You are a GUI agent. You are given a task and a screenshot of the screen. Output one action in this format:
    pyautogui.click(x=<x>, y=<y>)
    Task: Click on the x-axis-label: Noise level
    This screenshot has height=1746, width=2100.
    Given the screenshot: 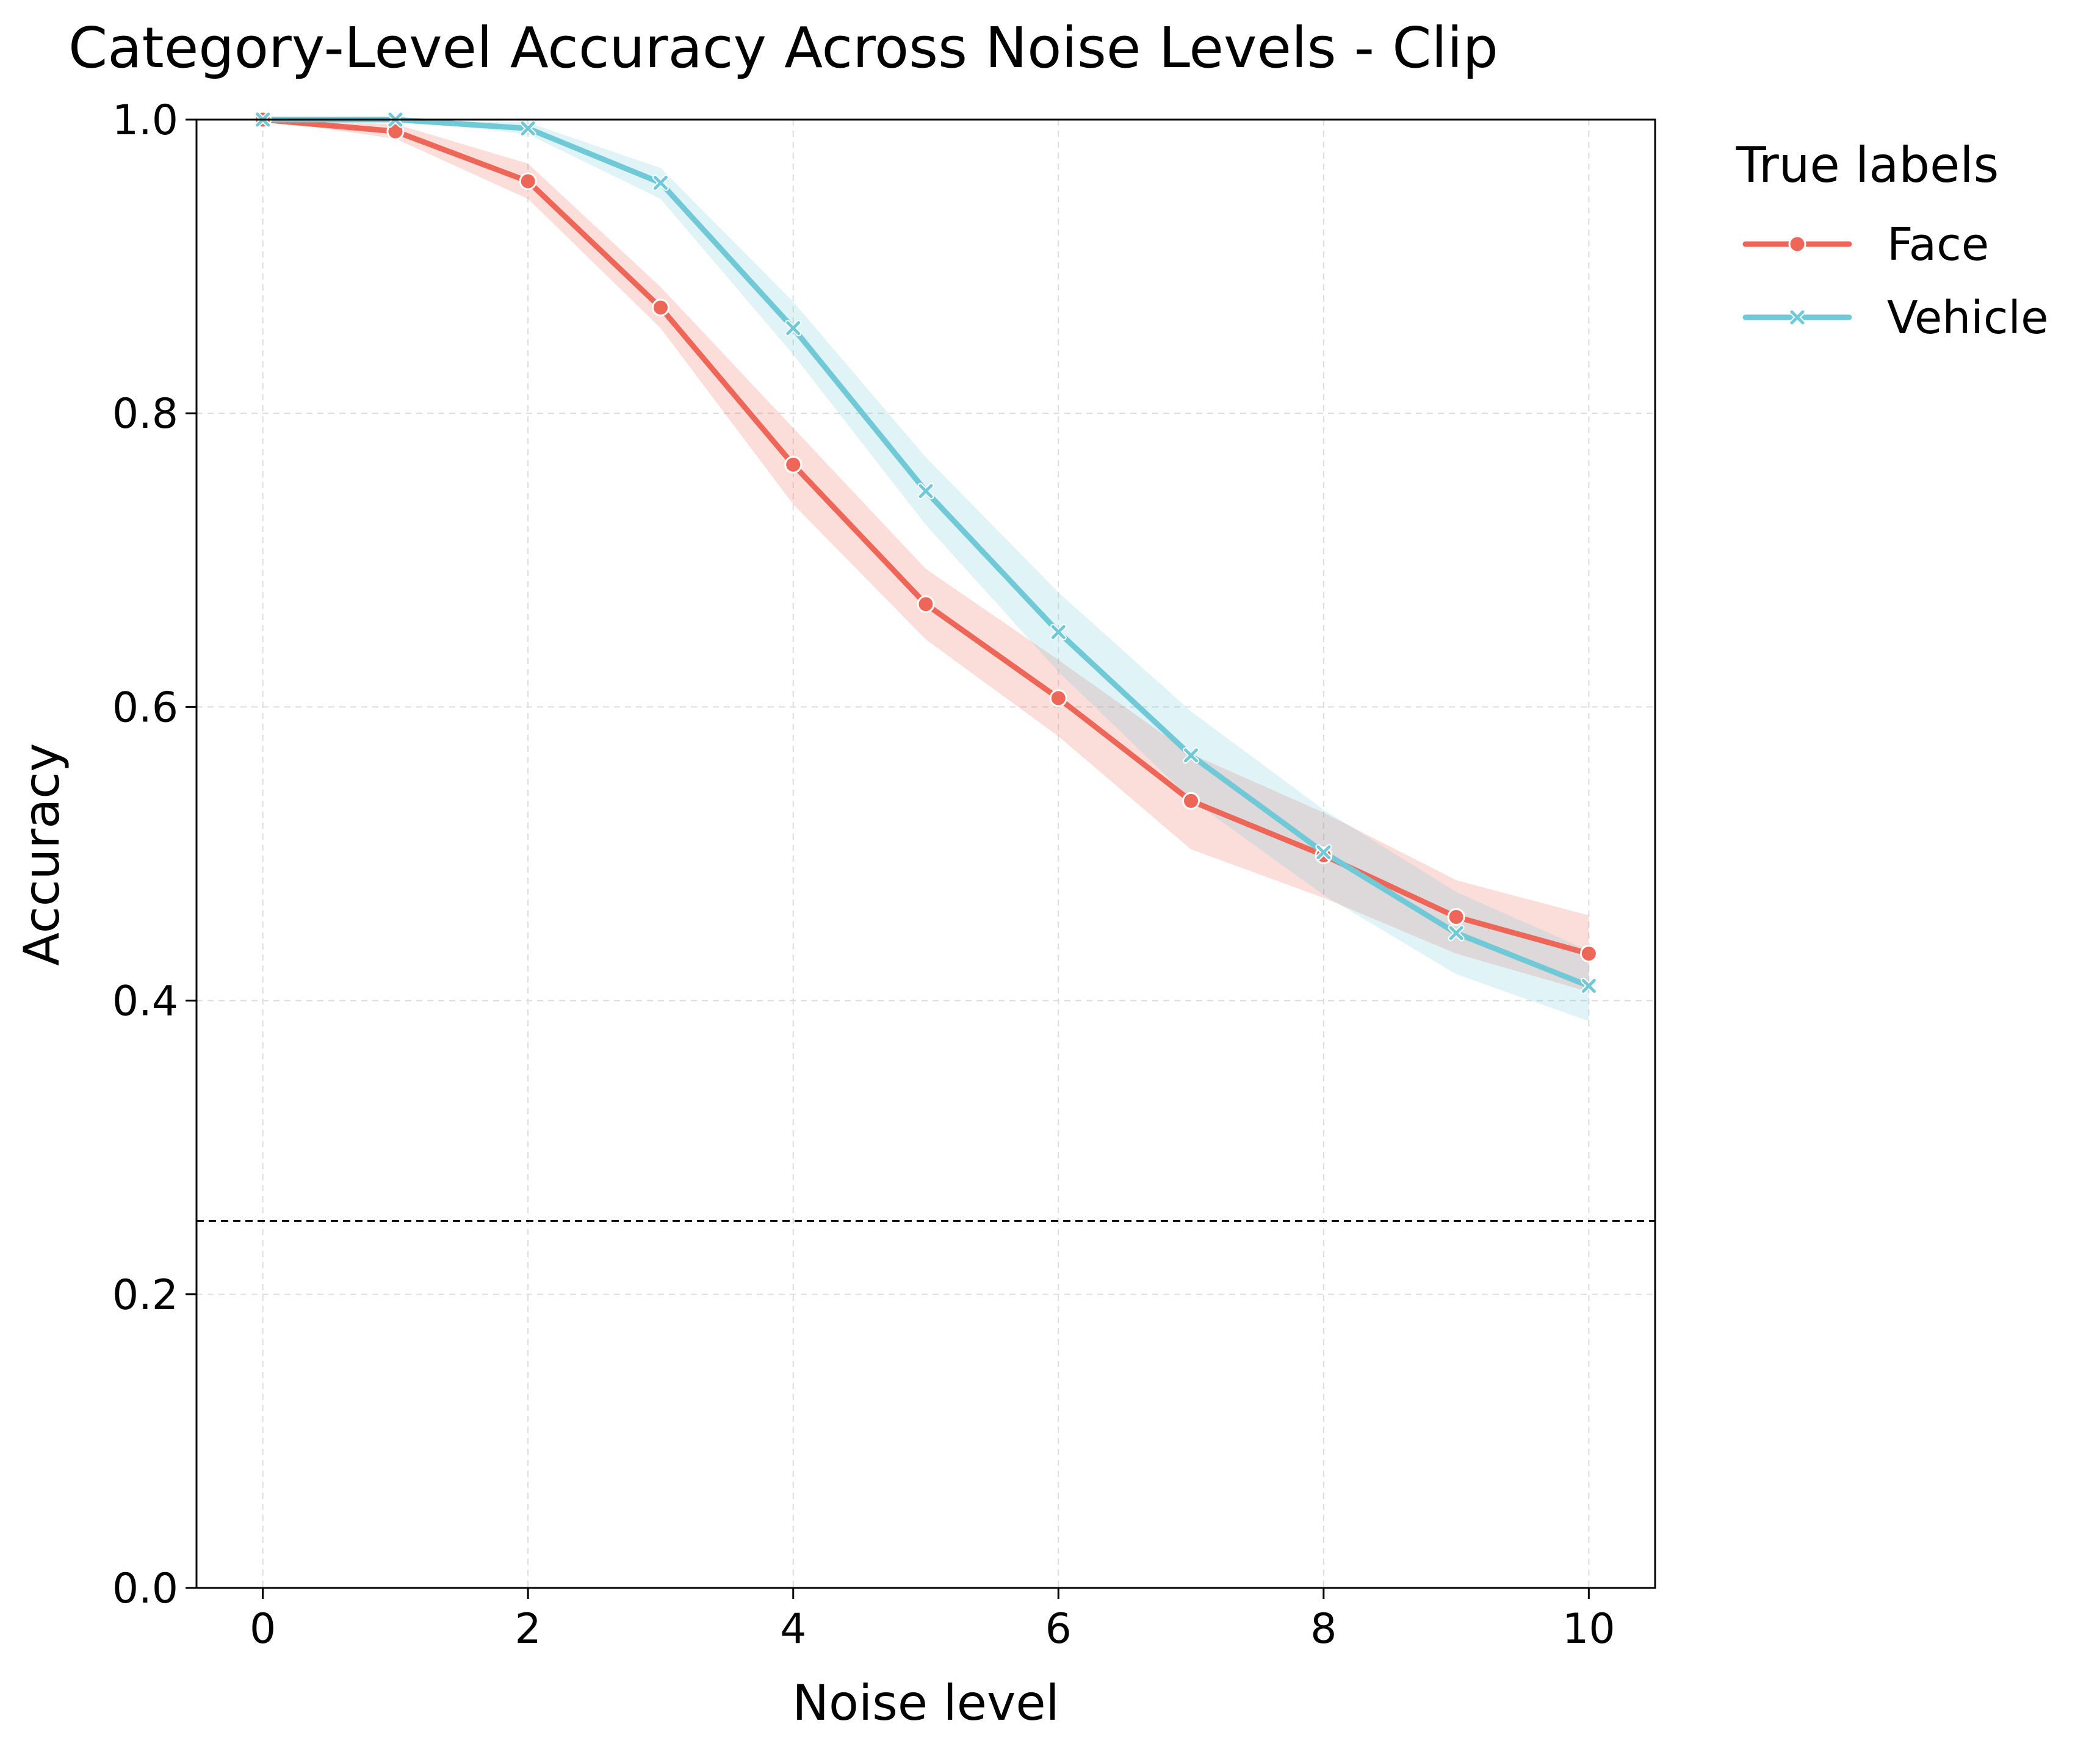 What is the action you would take?
    pyautogui.click(x=925, y=1703)
    